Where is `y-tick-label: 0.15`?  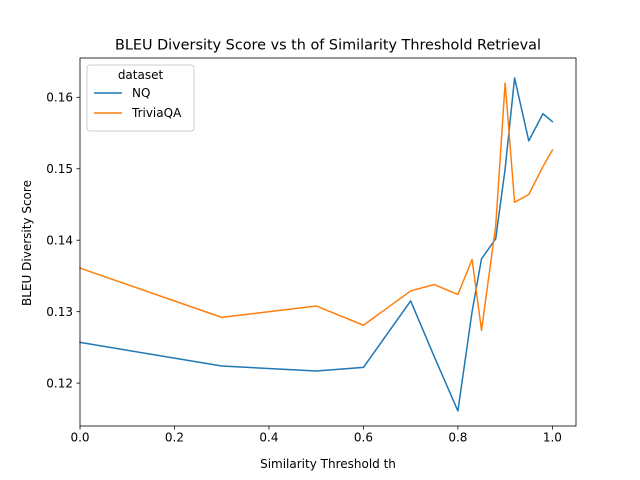
y-tick-label: 0.15 is located at coordinates (59, 169).